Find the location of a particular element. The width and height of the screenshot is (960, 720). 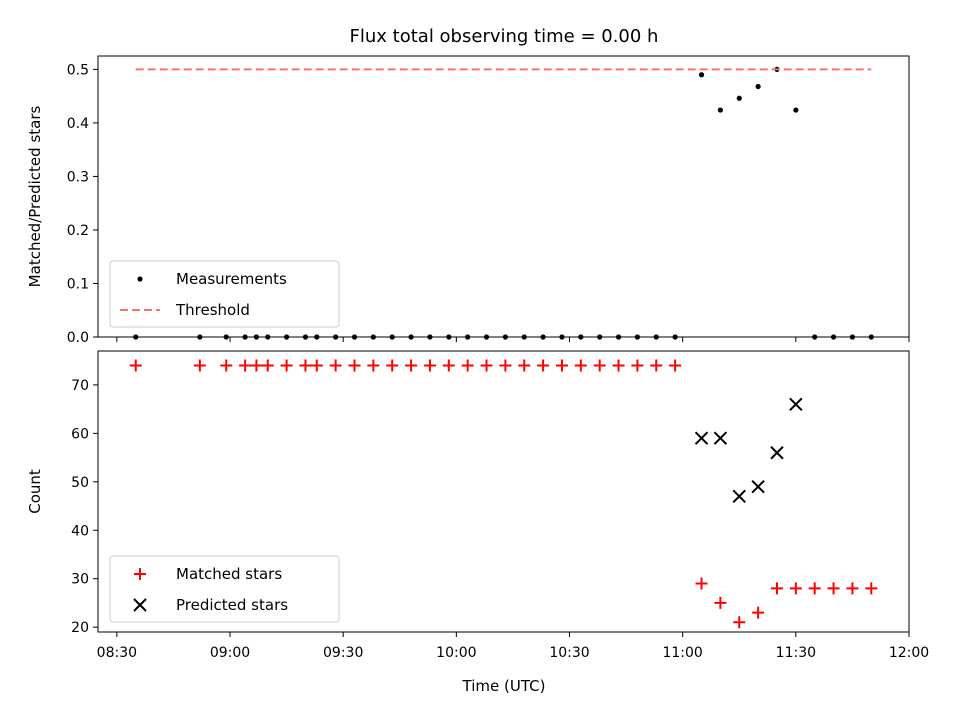

x-axis-label: Time (UTC) is located at coordinates (504, 686).